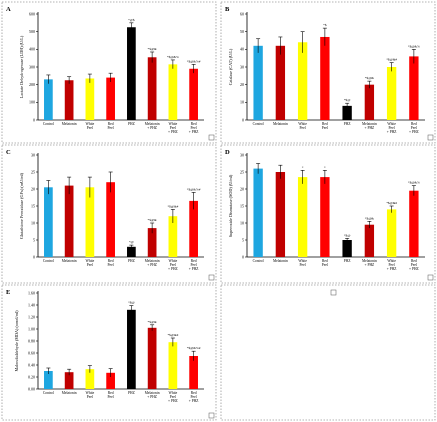 The image size is (437, 422). Describe the element at coordinates (211, 415) in the screenshot. I see `corner-marker-e` at that location.